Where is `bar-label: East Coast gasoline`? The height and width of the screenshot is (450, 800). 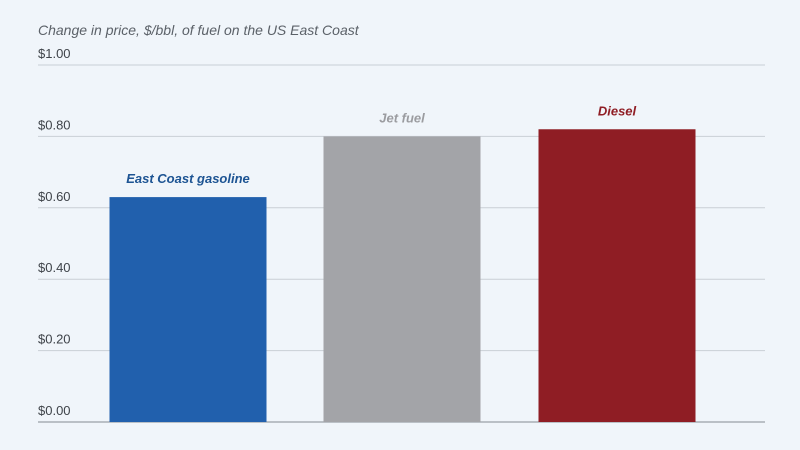 bar-label: East Coast gasoline is located at coordinates (188, 178).